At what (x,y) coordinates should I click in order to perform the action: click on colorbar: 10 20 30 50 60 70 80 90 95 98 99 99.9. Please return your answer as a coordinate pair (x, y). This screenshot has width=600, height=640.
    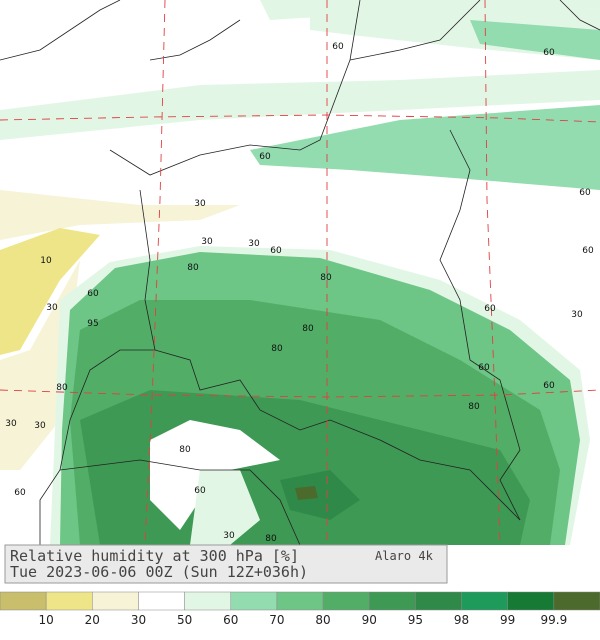
    Looking at the image, I should click on (300, 609).